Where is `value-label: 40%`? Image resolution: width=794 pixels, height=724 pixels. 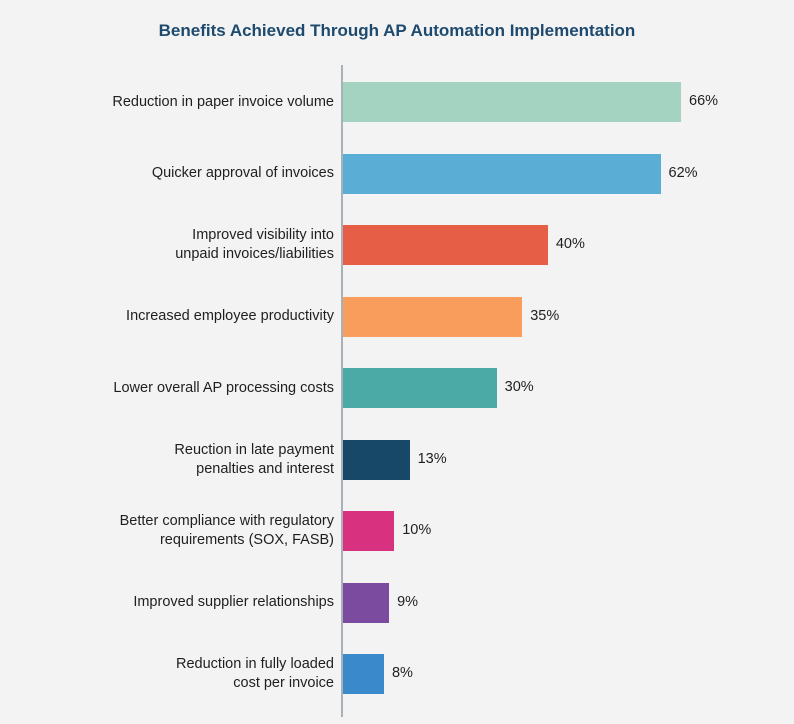 value-label: 40% is located at coordinates (570, 244).